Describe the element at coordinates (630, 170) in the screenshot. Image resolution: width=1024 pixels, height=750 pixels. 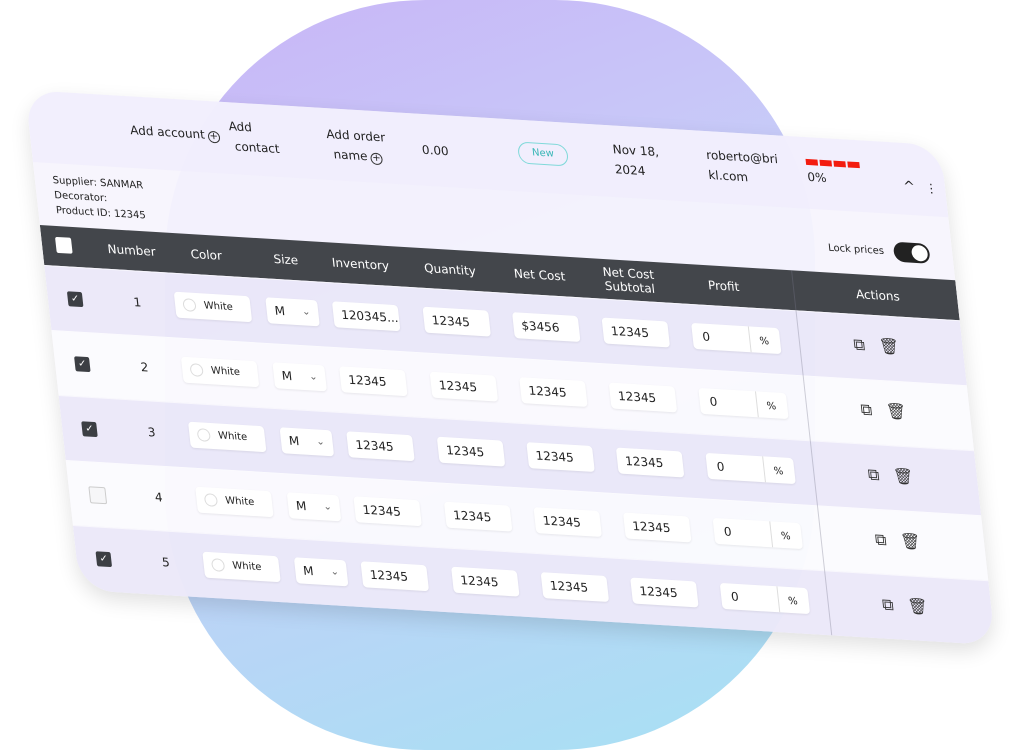
I see `date-line-2: 2024` at that location.